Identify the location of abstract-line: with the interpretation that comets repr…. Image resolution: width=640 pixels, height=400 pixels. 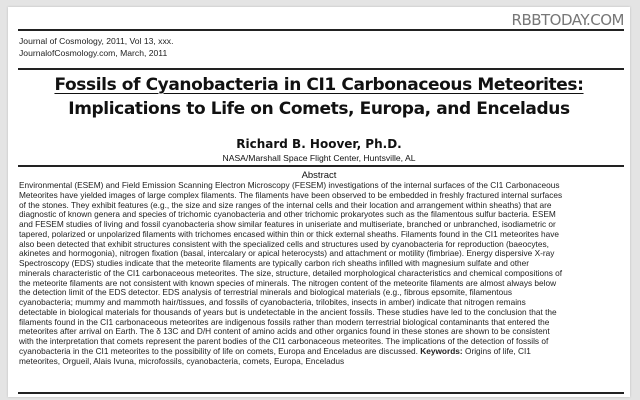
(284, 341).